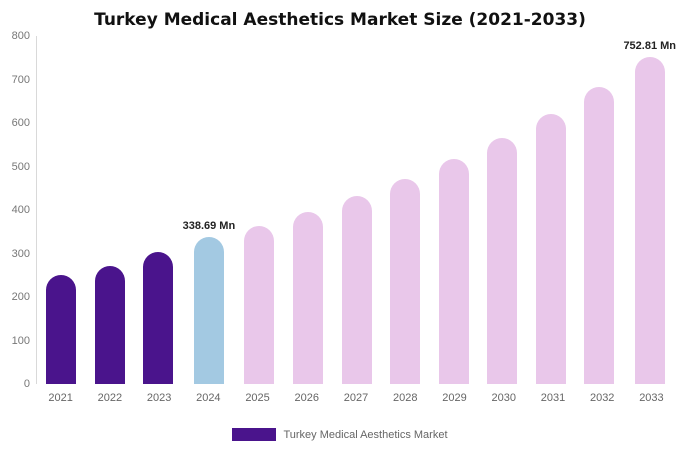  I want to click on bar-2025, so click(259, 305).